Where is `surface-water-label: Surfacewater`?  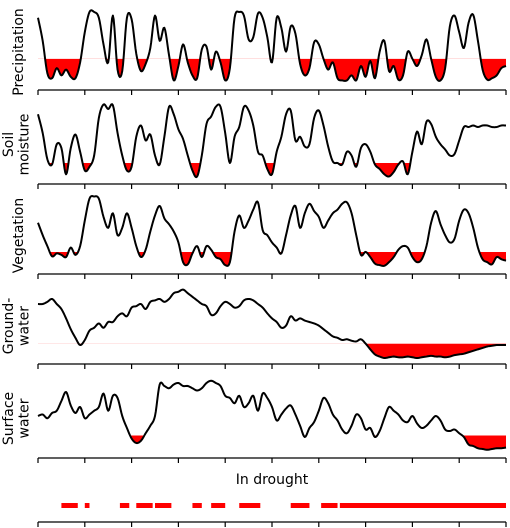
surface-water-label: Surfacewater is located at coordinates (16, 418).